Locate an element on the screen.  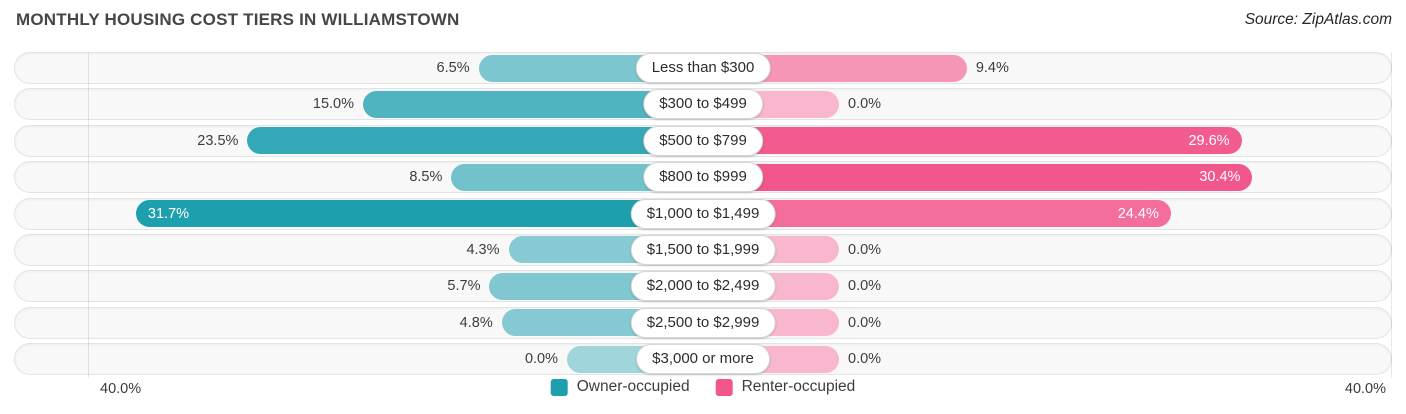
owner-value-label: 4.8% is located at coordinates (476, 322).